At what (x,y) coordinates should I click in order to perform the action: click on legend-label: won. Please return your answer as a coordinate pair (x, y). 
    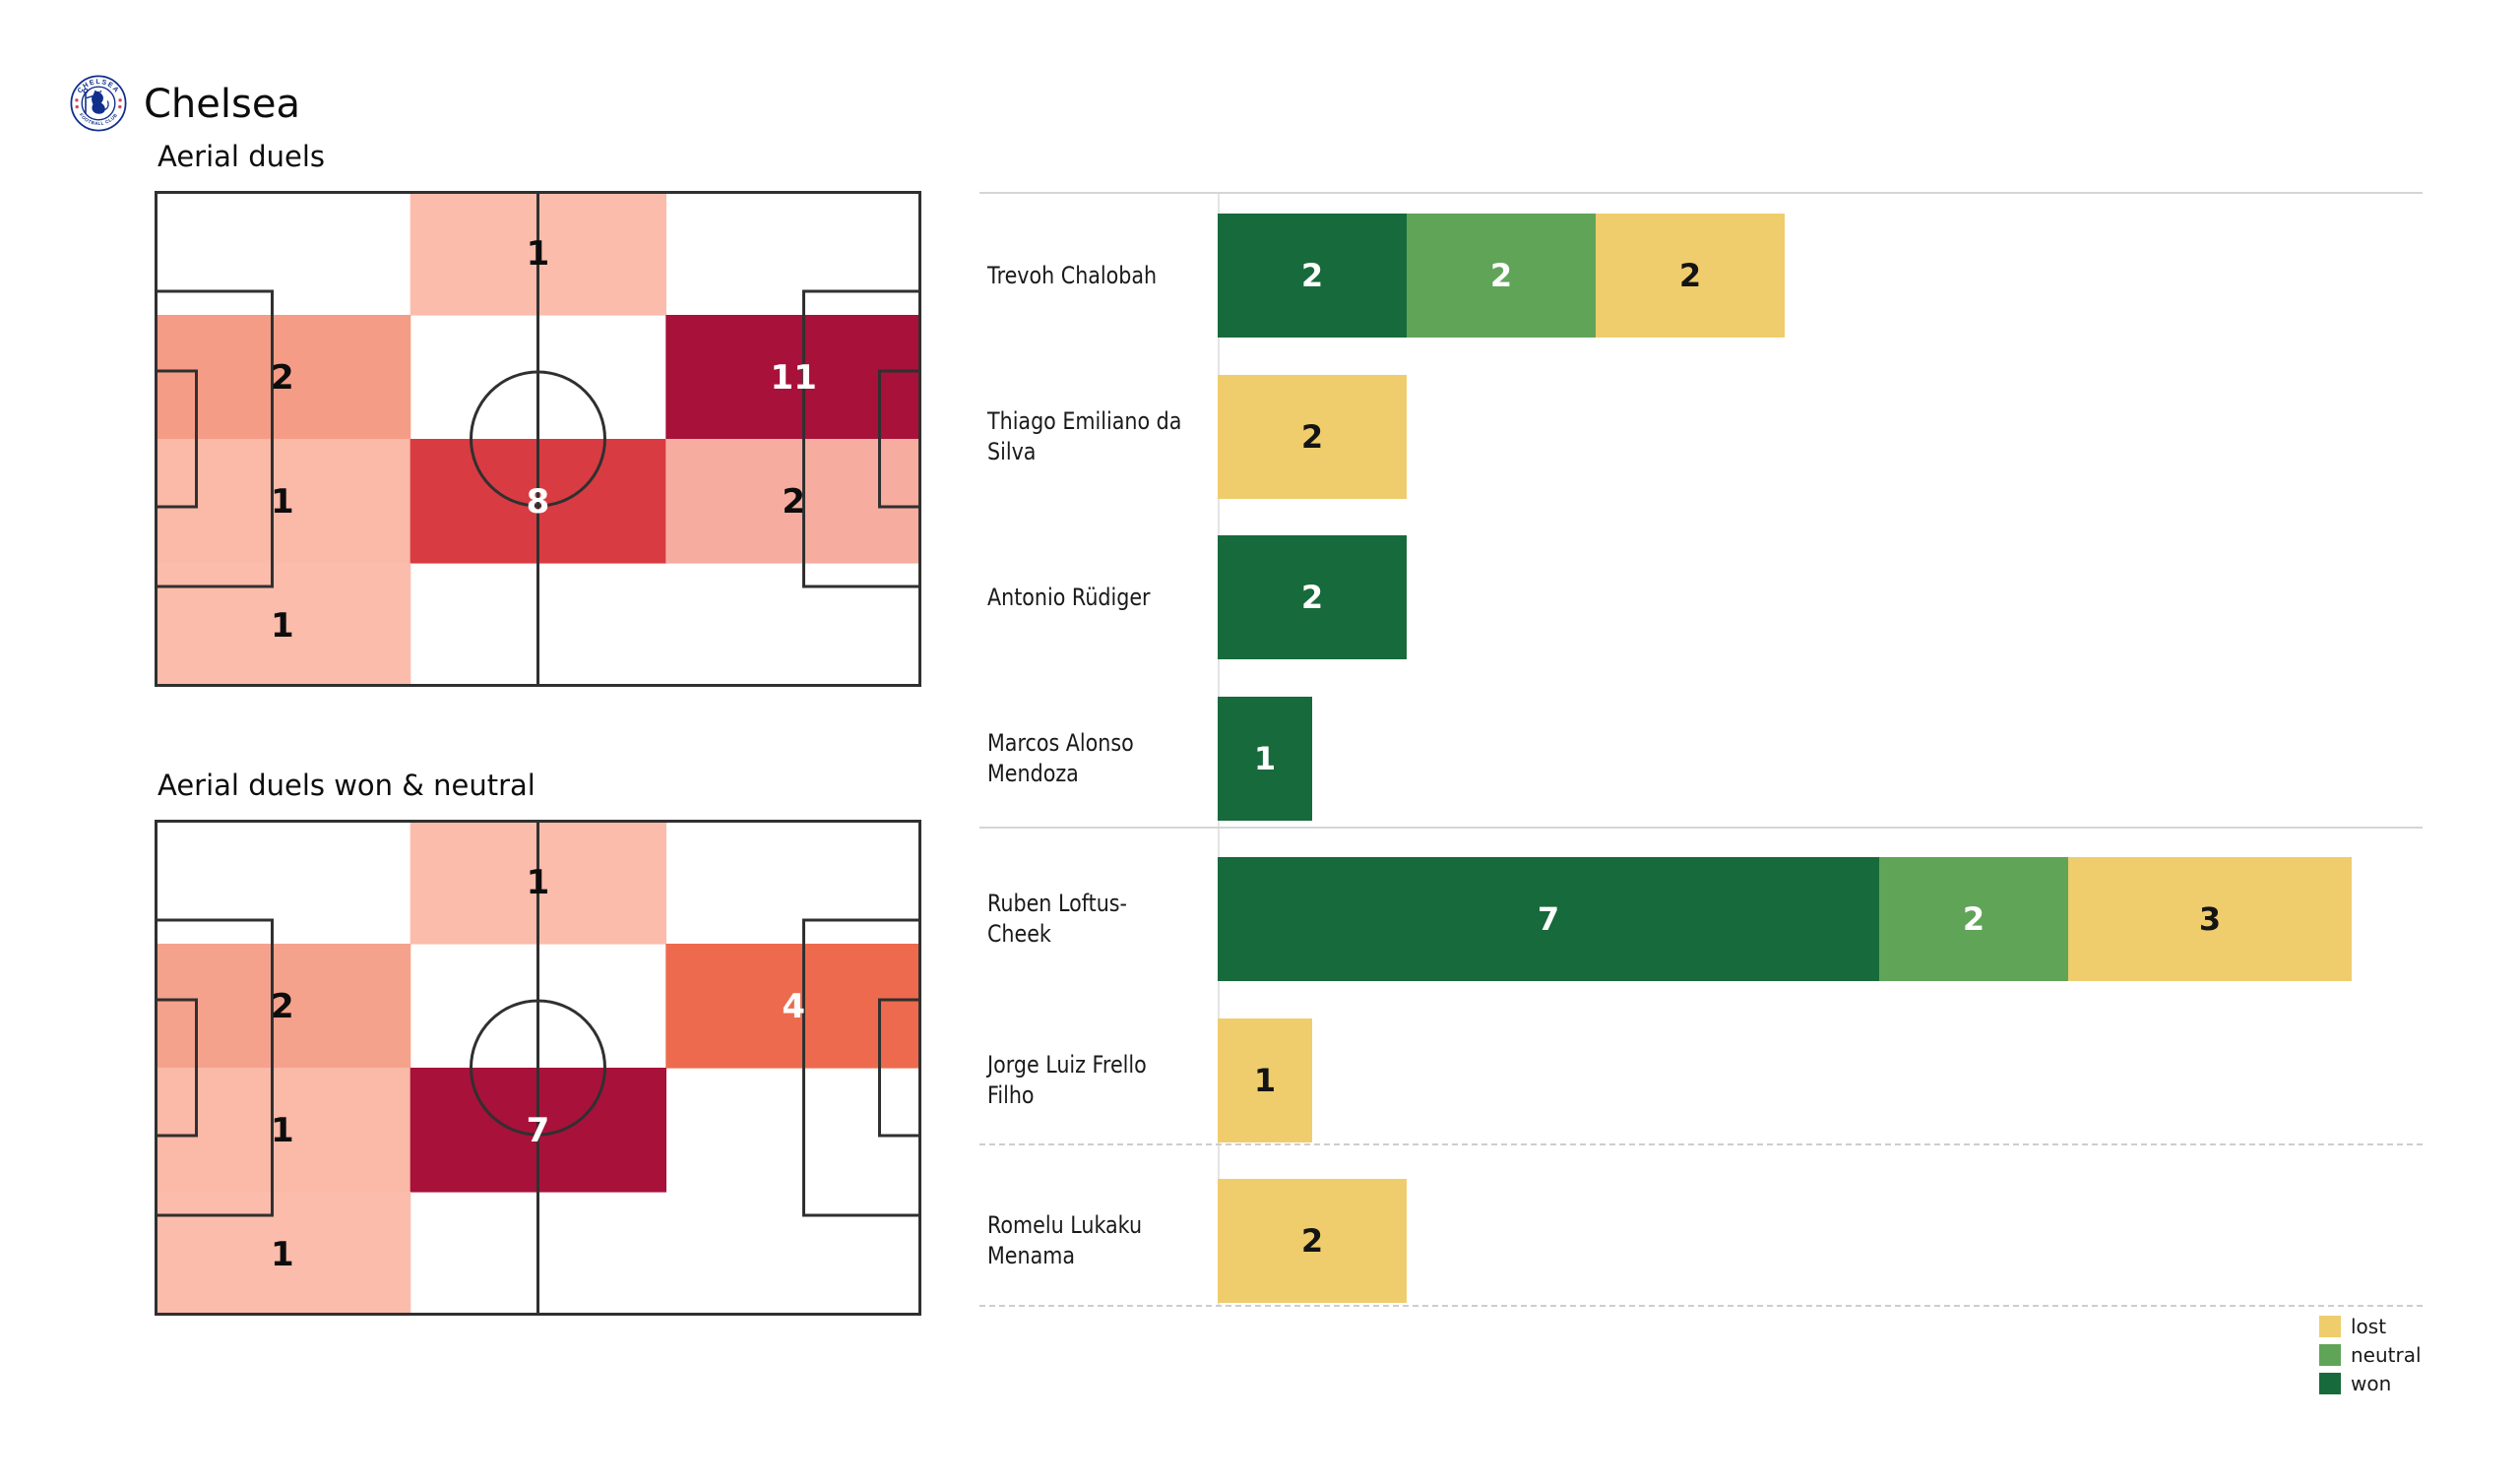
    Looking at the image, I should click on (2371, 1383).